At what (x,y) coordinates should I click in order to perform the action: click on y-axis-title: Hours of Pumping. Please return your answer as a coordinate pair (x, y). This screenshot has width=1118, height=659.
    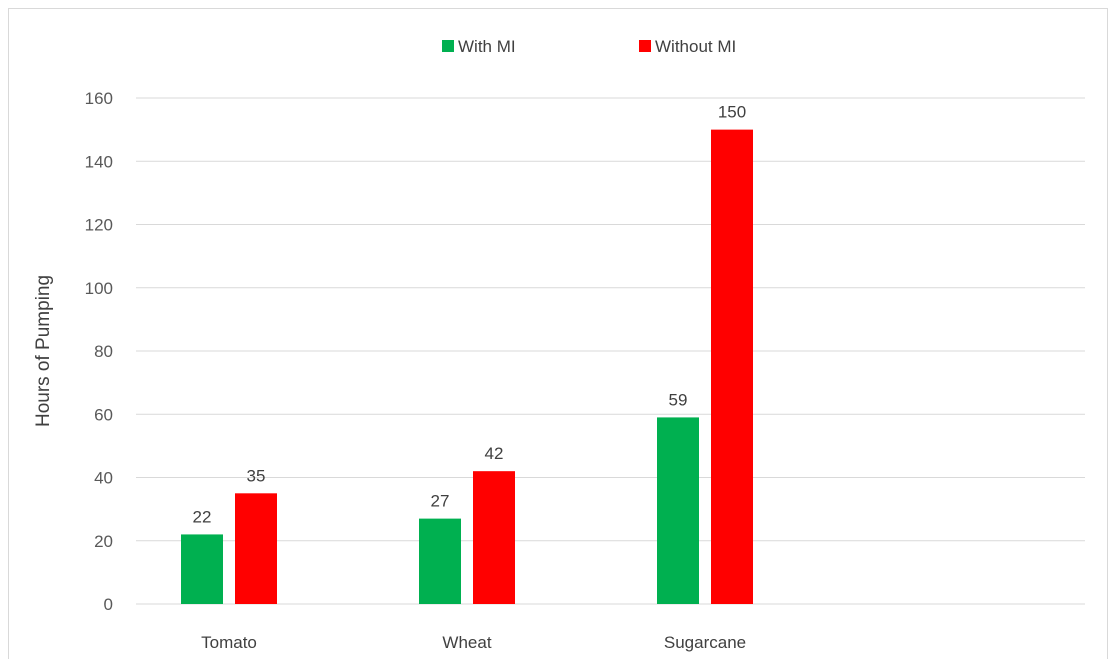
    Looking at the image, I should click on (43, 351).